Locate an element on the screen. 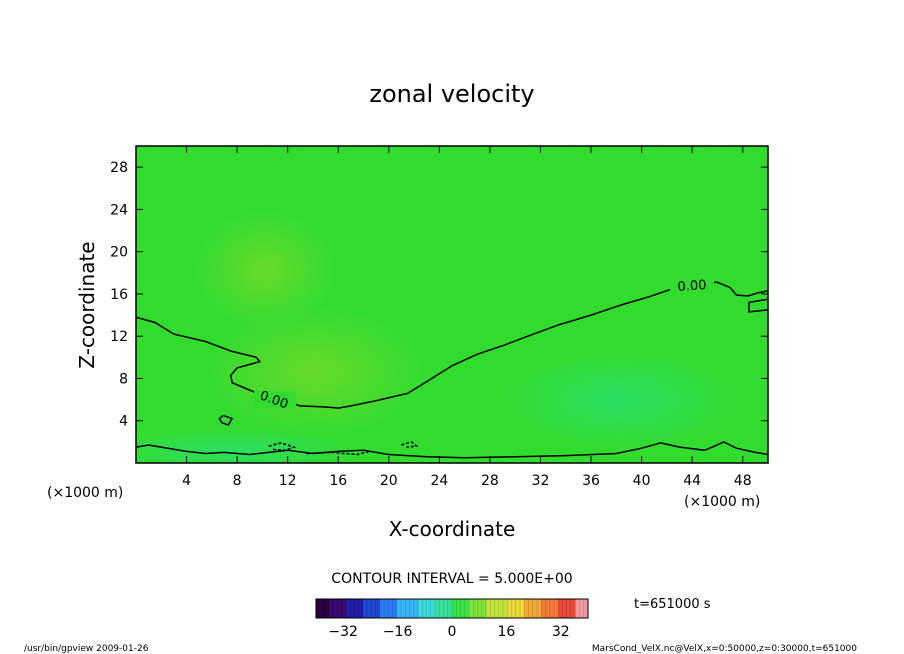 This screenshot has height=654, width=904. x-axis-label: X-coordinate is located at coordinates (452, 529).